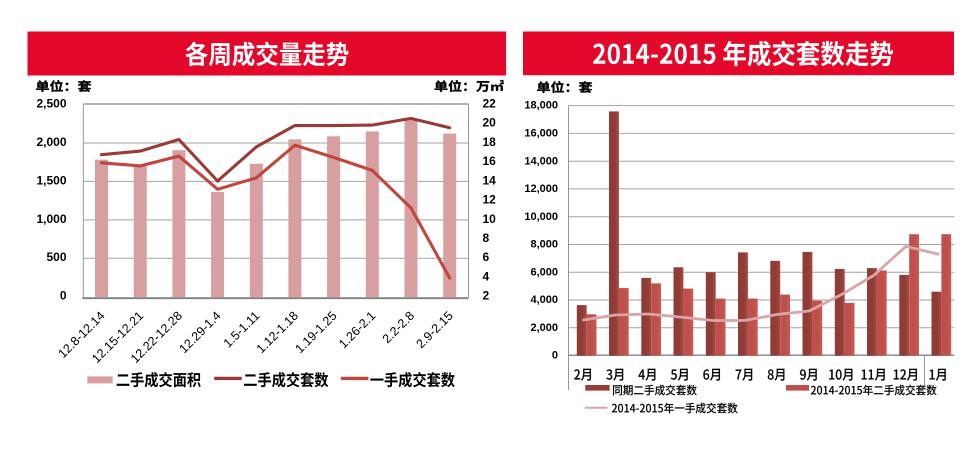 The height and width of the screenshot is (457, 980). What do you see at coordinates (490, 200) in the screenshot?
I see `svg-text: 12` at bounding box center [490, 200].